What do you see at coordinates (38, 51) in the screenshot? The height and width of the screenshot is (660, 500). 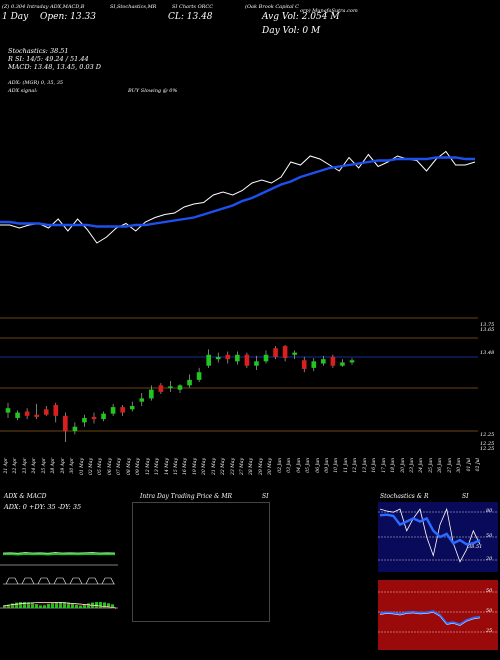 I see `stoch-readout: Stochastics: 38.51` at bounding box center [38, 51].